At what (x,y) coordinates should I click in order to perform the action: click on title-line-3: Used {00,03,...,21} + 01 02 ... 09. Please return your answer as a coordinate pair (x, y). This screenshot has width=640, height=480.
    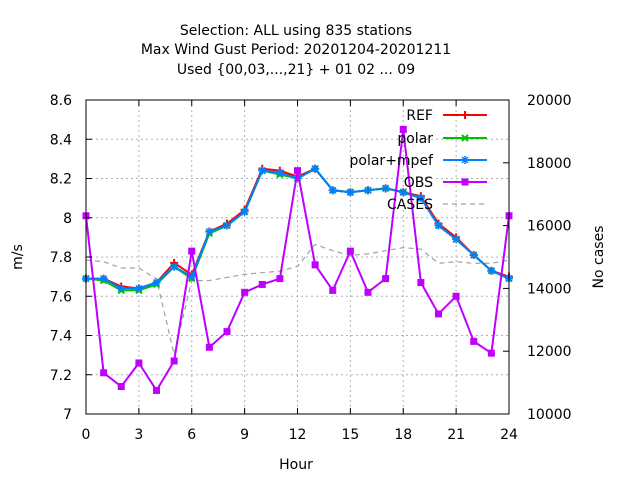
    Looking at the image, I should click on (296, 70).